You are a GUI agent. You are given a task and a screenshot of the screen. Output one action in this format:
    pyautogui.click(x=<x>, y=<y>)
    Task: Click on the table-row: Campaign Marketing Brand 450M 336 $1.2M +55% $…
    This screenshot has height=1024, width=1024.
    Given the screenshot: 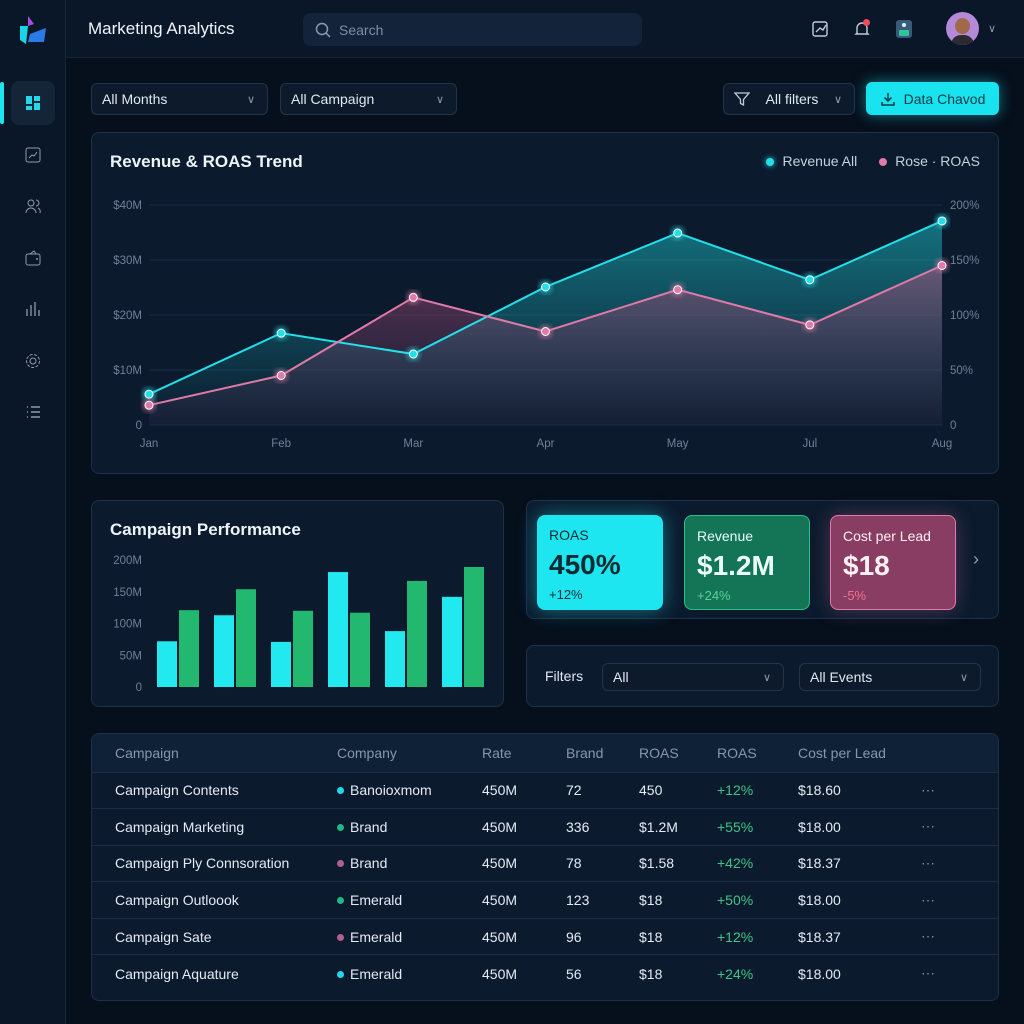 What is the action you would take?
    pyautogui.click(x=545, y=827)
    